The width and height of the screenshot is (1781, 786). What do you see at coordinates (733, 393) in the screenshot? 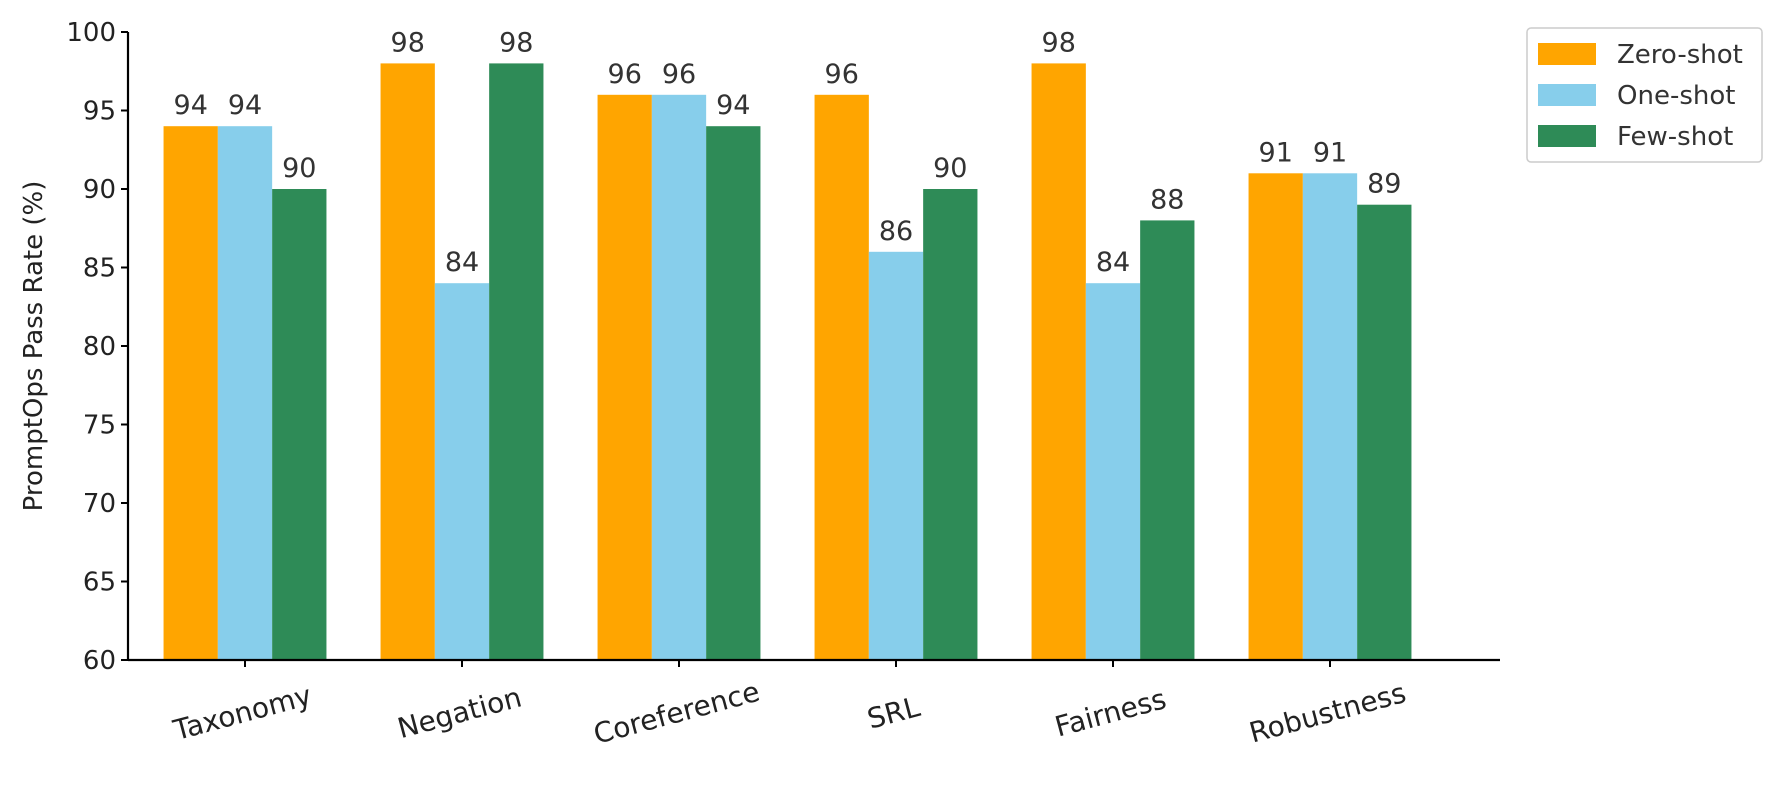
I see `bar-coreference-few-shot` at bounding box center [733, 393].